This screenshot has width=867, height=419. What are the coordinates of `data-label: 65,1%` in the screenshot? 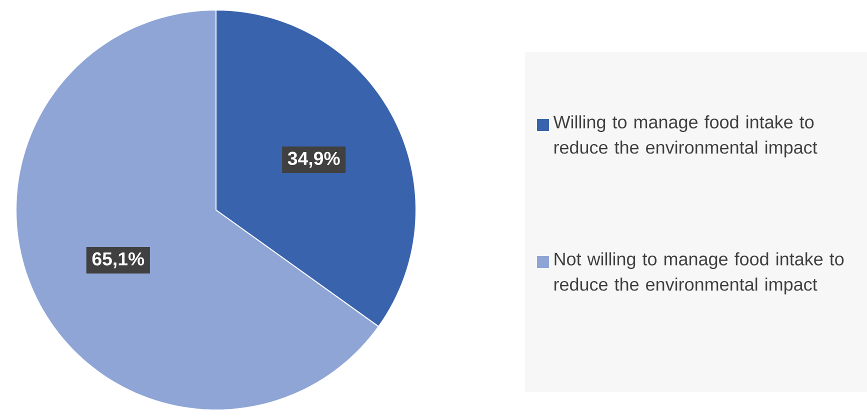 It's located at (118, 260).